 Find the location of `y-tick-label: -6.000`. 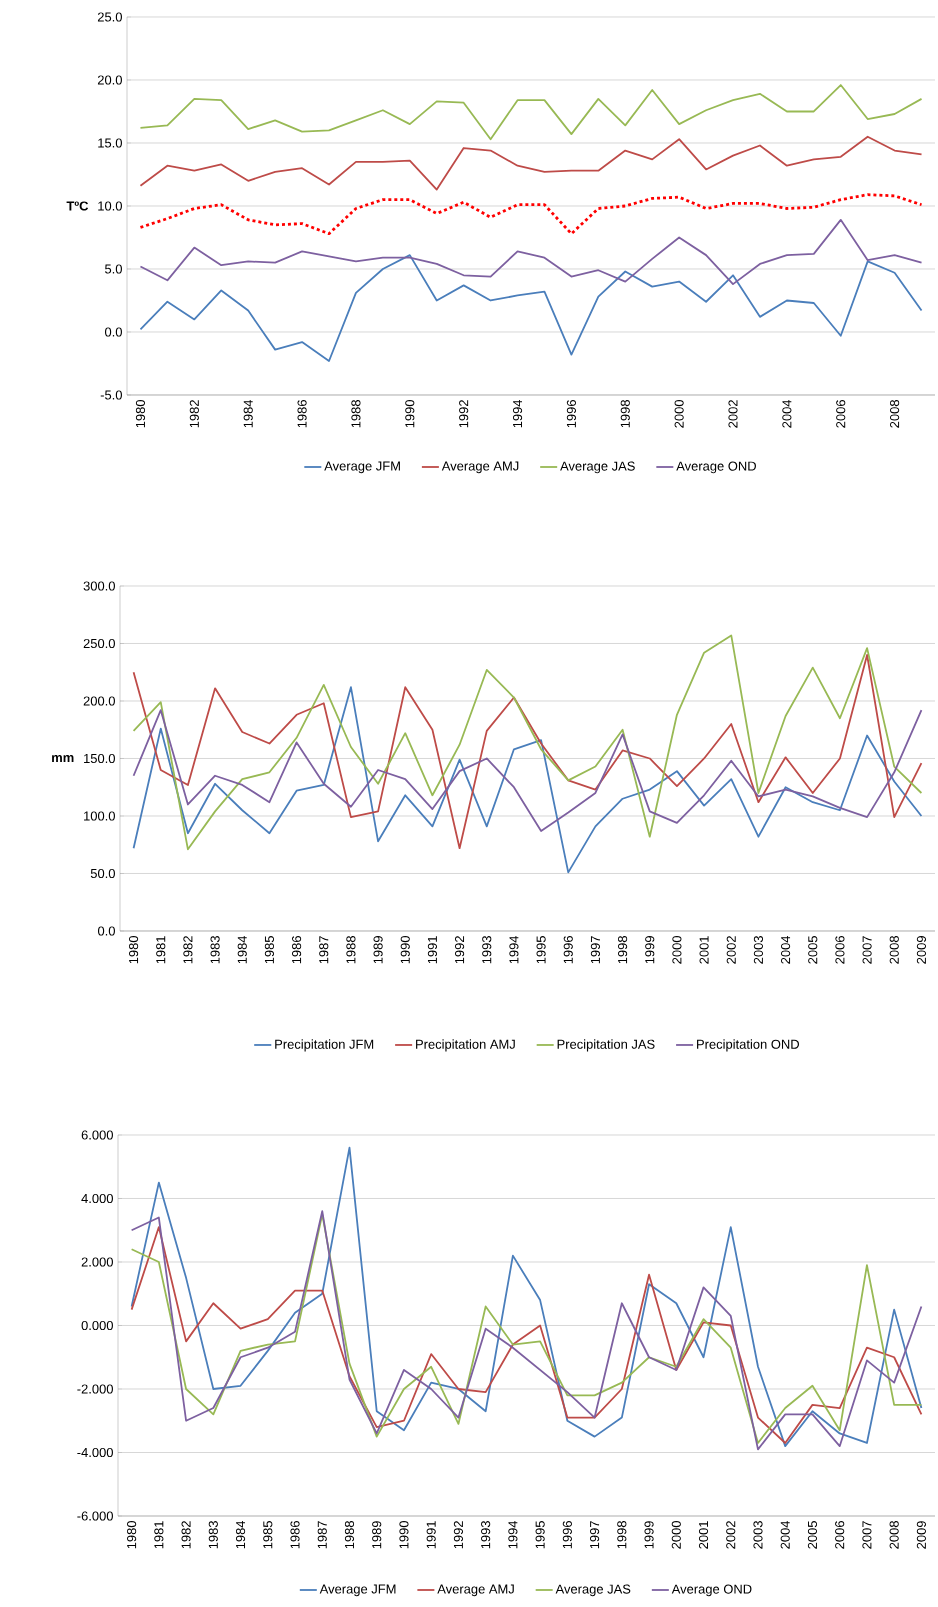

y-tick-label: -6.000 is located at coordinates (95, 1516).